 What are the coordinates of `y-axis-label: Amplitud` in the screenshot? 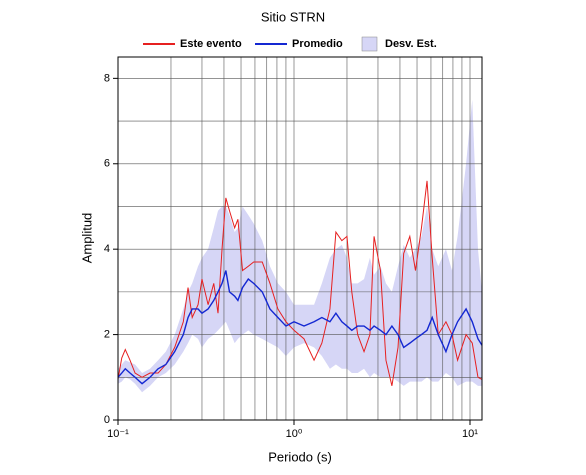 It's located at (86, 238).